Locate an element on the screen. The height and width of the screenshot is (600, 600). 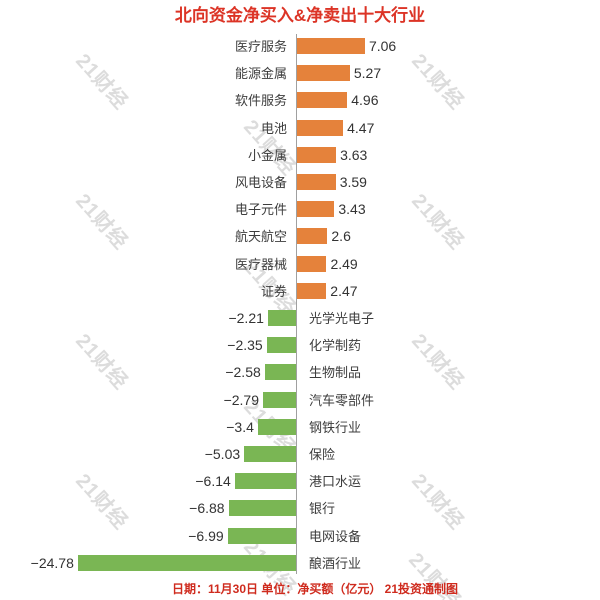
bar-value-label: 5.27 is located at coordinates (367, 73).